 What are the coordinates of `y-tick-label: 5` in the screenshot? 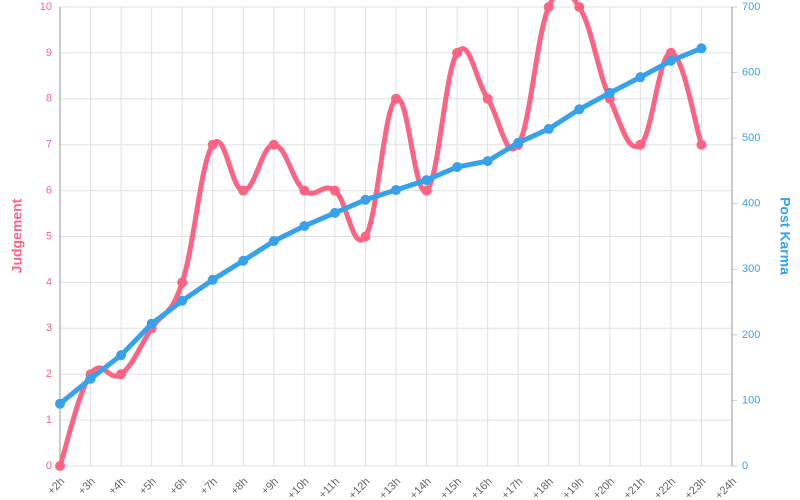 It's located at (49, 236).